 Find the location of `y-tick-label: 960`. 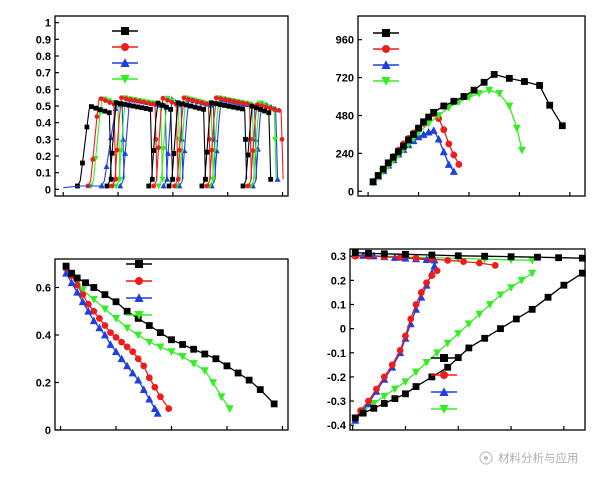

y-tick-label: 960 is located at coordinates (345, 41).